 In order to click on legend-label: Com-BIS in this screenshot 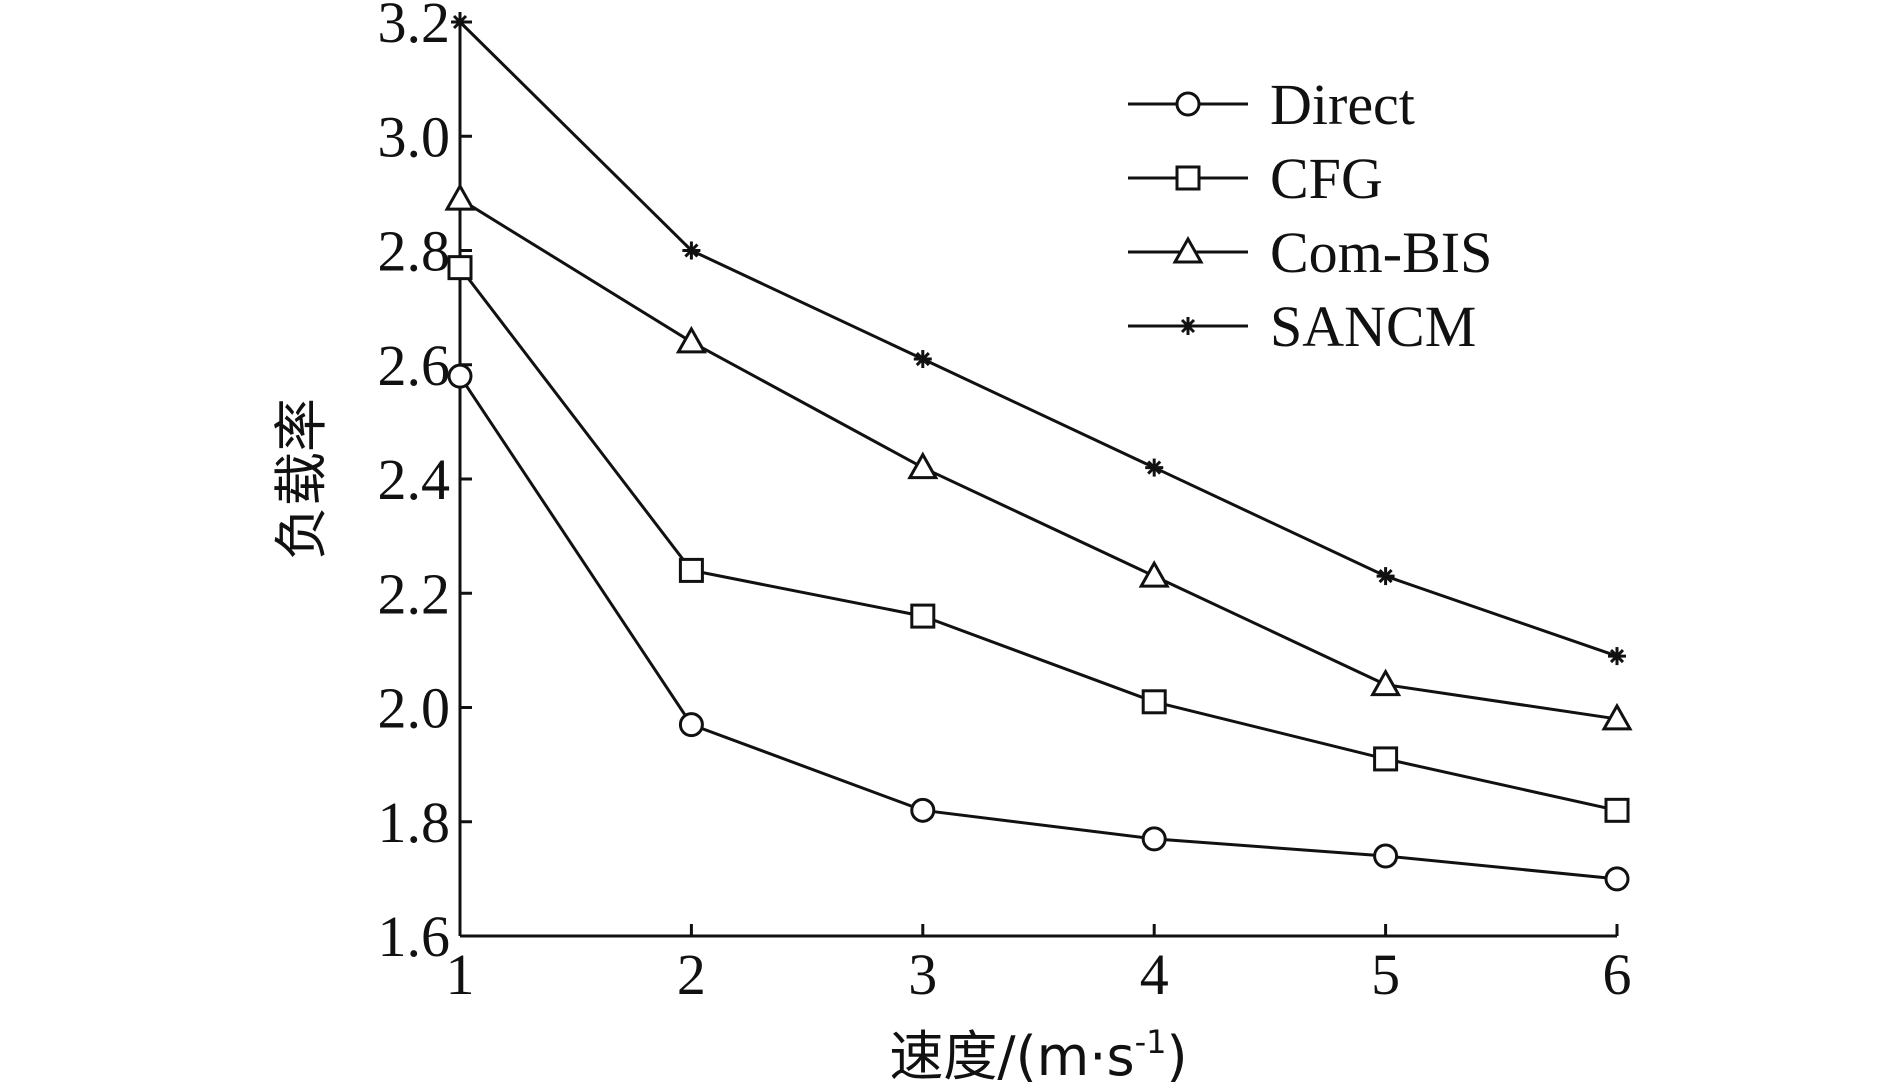, I will do `click(1381, 252)`.